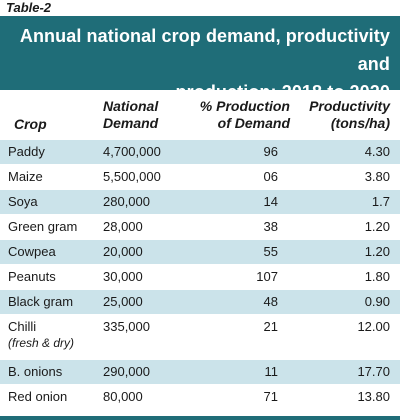  I want to click on cell-crop-note: (fresh & dry), so click(41, 343).